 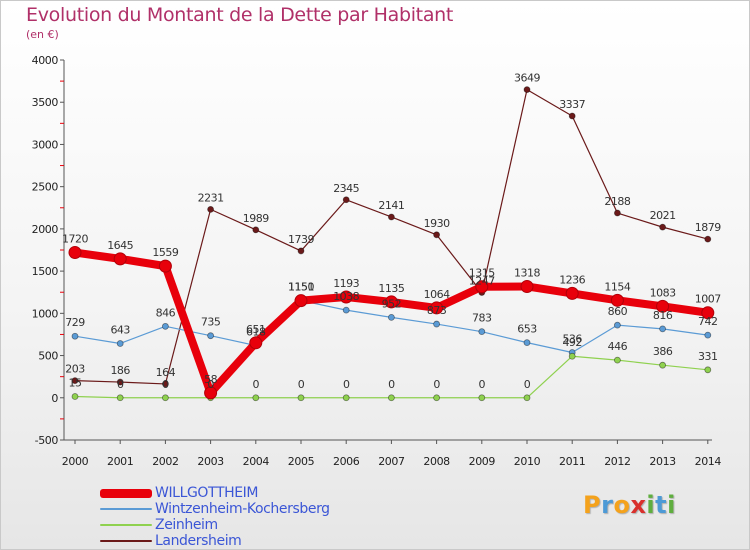 What do you see at coordinates (75, 322) in the screenshot?
I see `data-label-1: 729` at bounding box center [75, 322].